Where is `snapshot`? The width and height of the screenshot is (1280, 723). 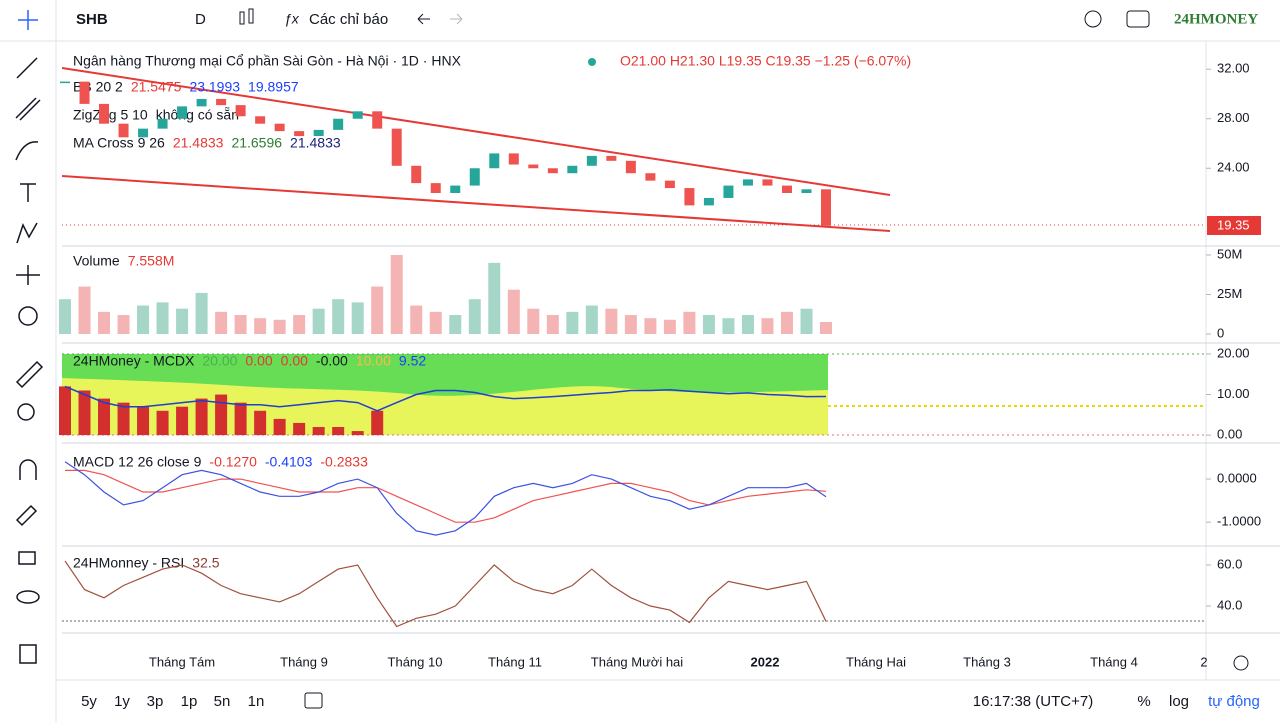 snapshot is located at coordinates (1138, 19).